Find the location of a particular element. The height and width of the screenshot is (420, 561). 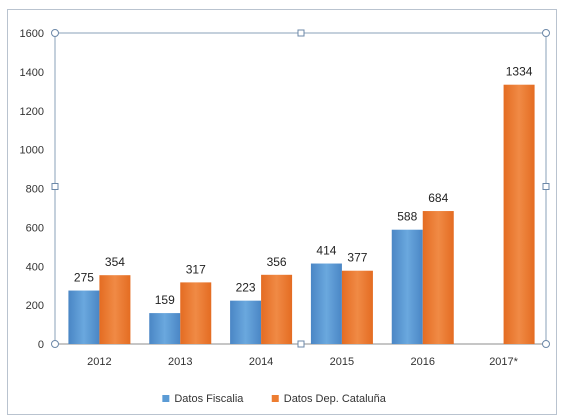

data-label: 356 is located at coordinates (277, 262).